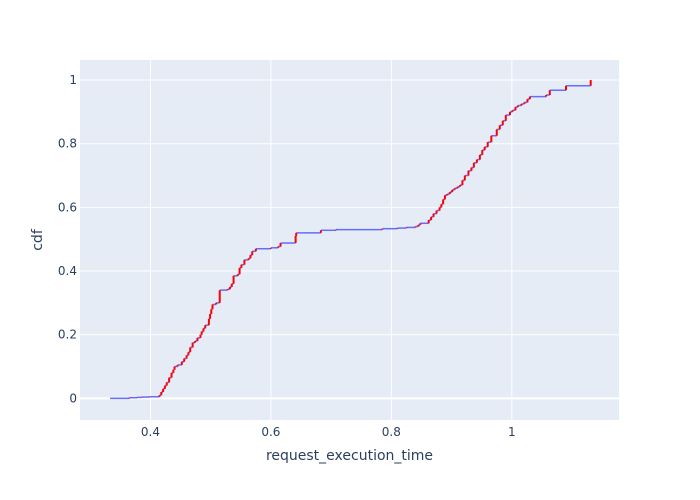 The width and height of the screenshot is (700, 500). What do you see at coordinates (67, 144) in the screenshot?
I see `y-tick-label: 0.8` at bounding box center [67, 144].